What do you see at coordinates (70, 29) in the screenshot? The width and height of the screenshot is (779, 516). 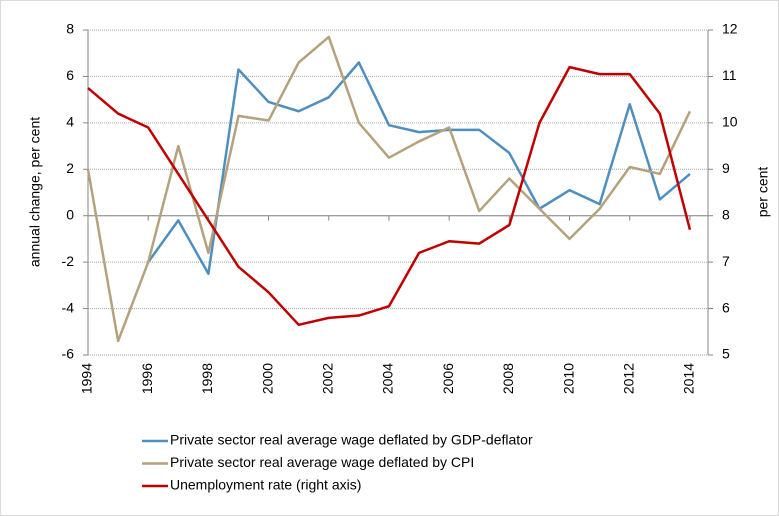 I see `y-tick-label: 8` at bounding box center [70, 29].